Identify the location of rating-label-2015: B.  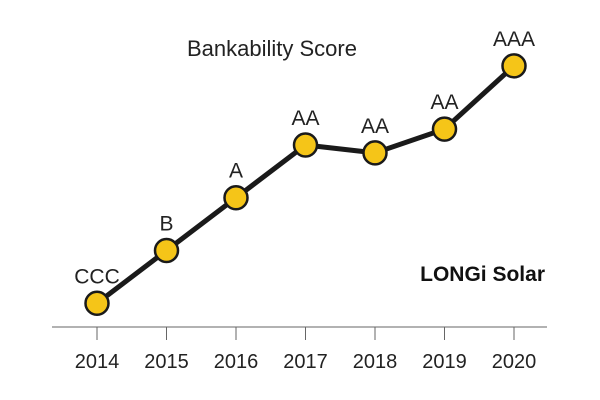
(166, 223).